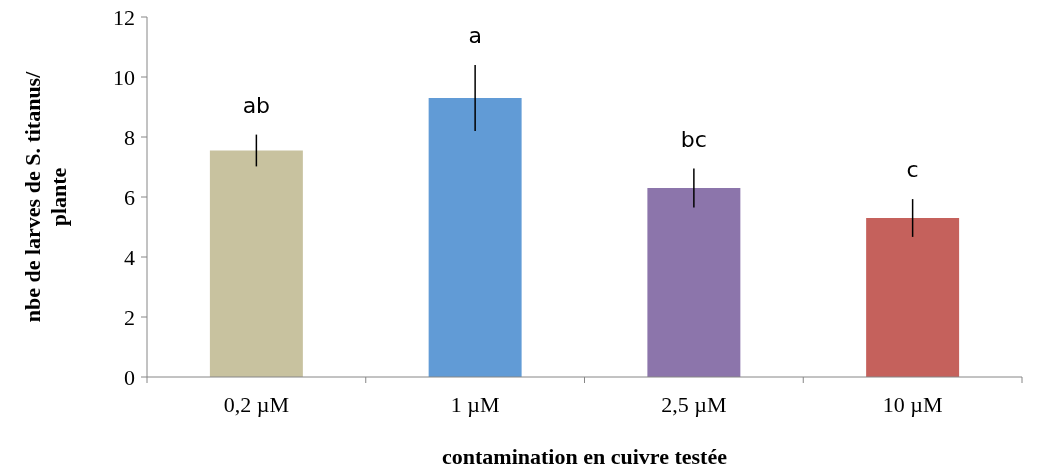 This screenshot has width=1054, height=472. What do you see at coordinates (129, 377) in the screenshot?
I see `y-tick-label: 0` at bounding box center [129, 377].